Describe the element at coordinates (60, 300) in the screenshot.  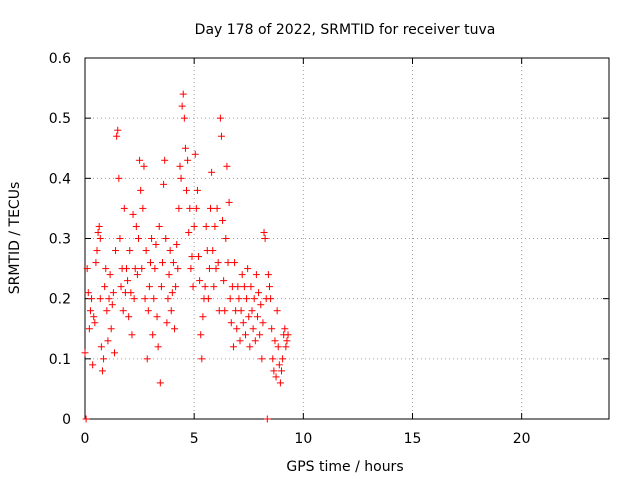
I see `y-tick-label: 0.2` at that location.